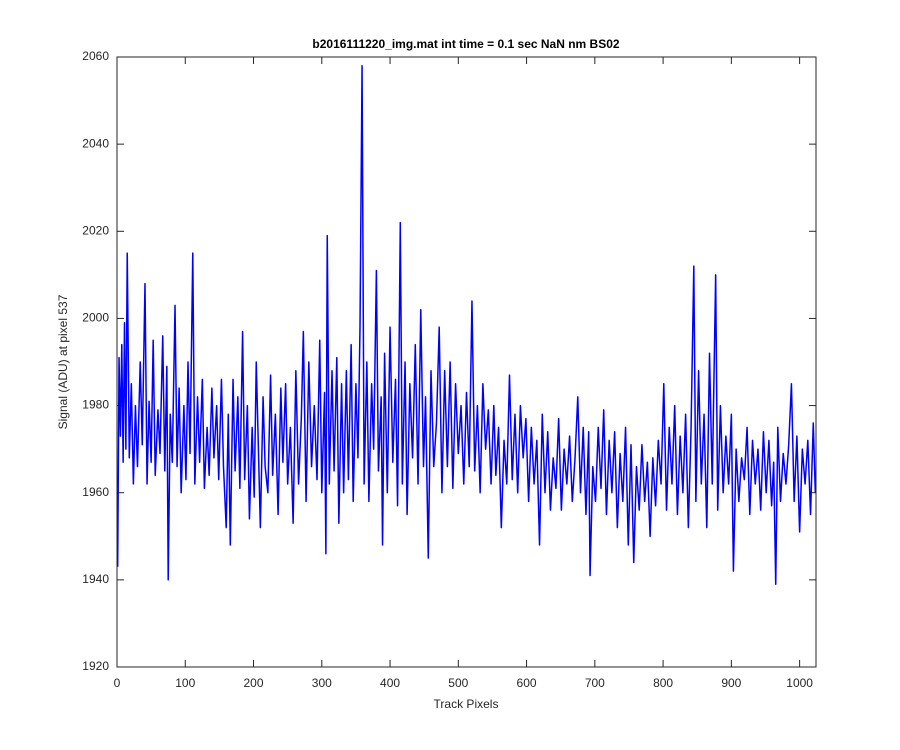  What do you see at coordinates (63, 361) in the screenshot?
I see `y-axis-label: Signal (ADU) at pixel 537` at bounding box center [63, 361].